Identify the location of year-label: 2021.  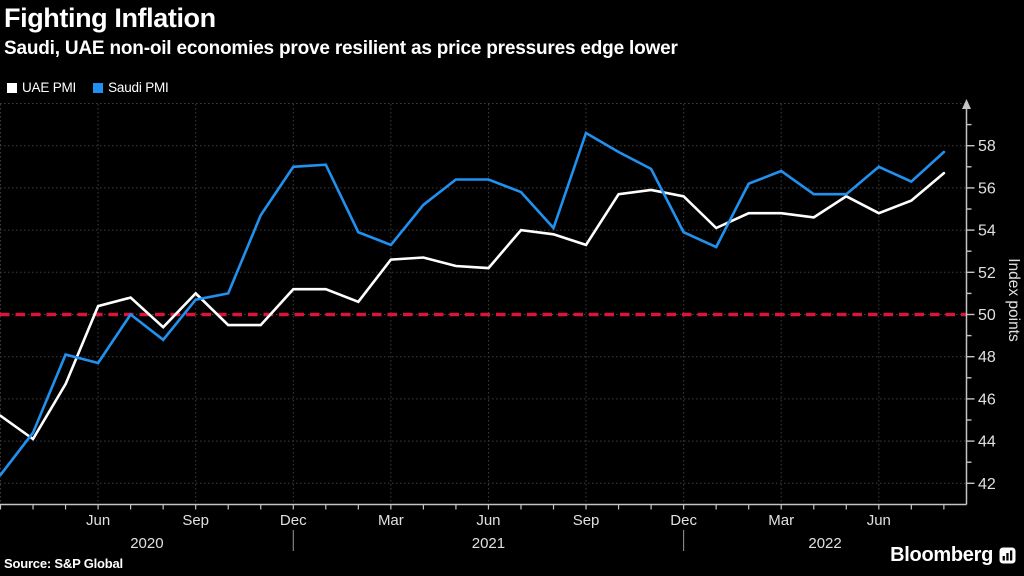
(488, 543).